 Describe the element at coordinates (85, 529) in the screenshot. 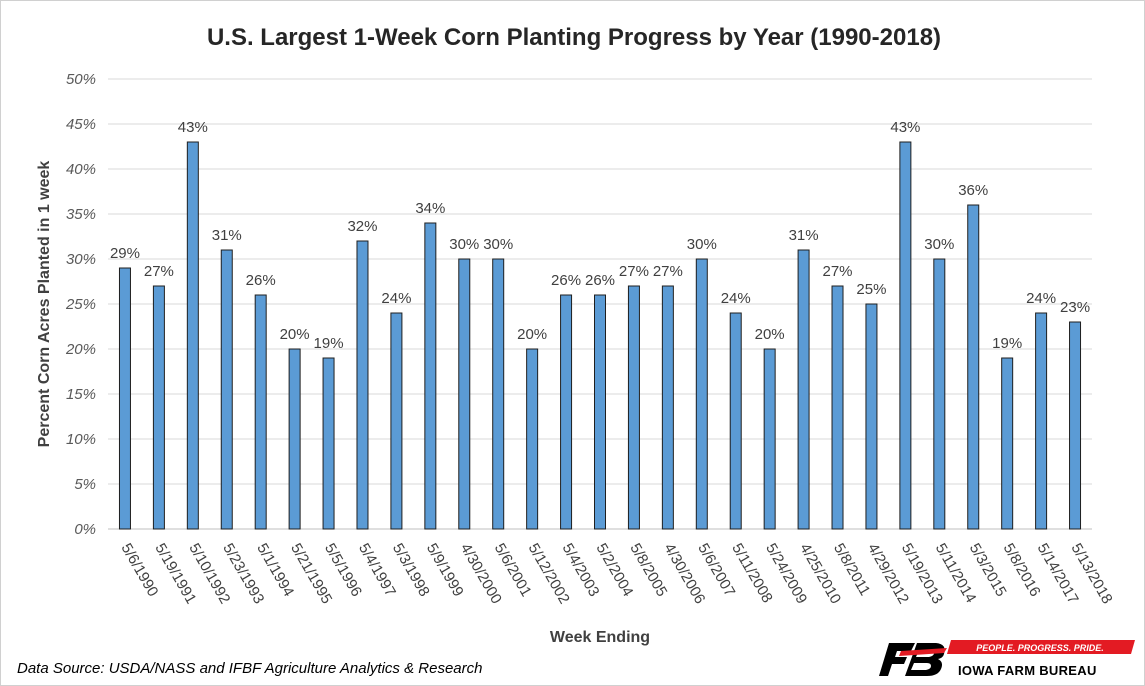

I see `y-tick-label: 0%` at that location.